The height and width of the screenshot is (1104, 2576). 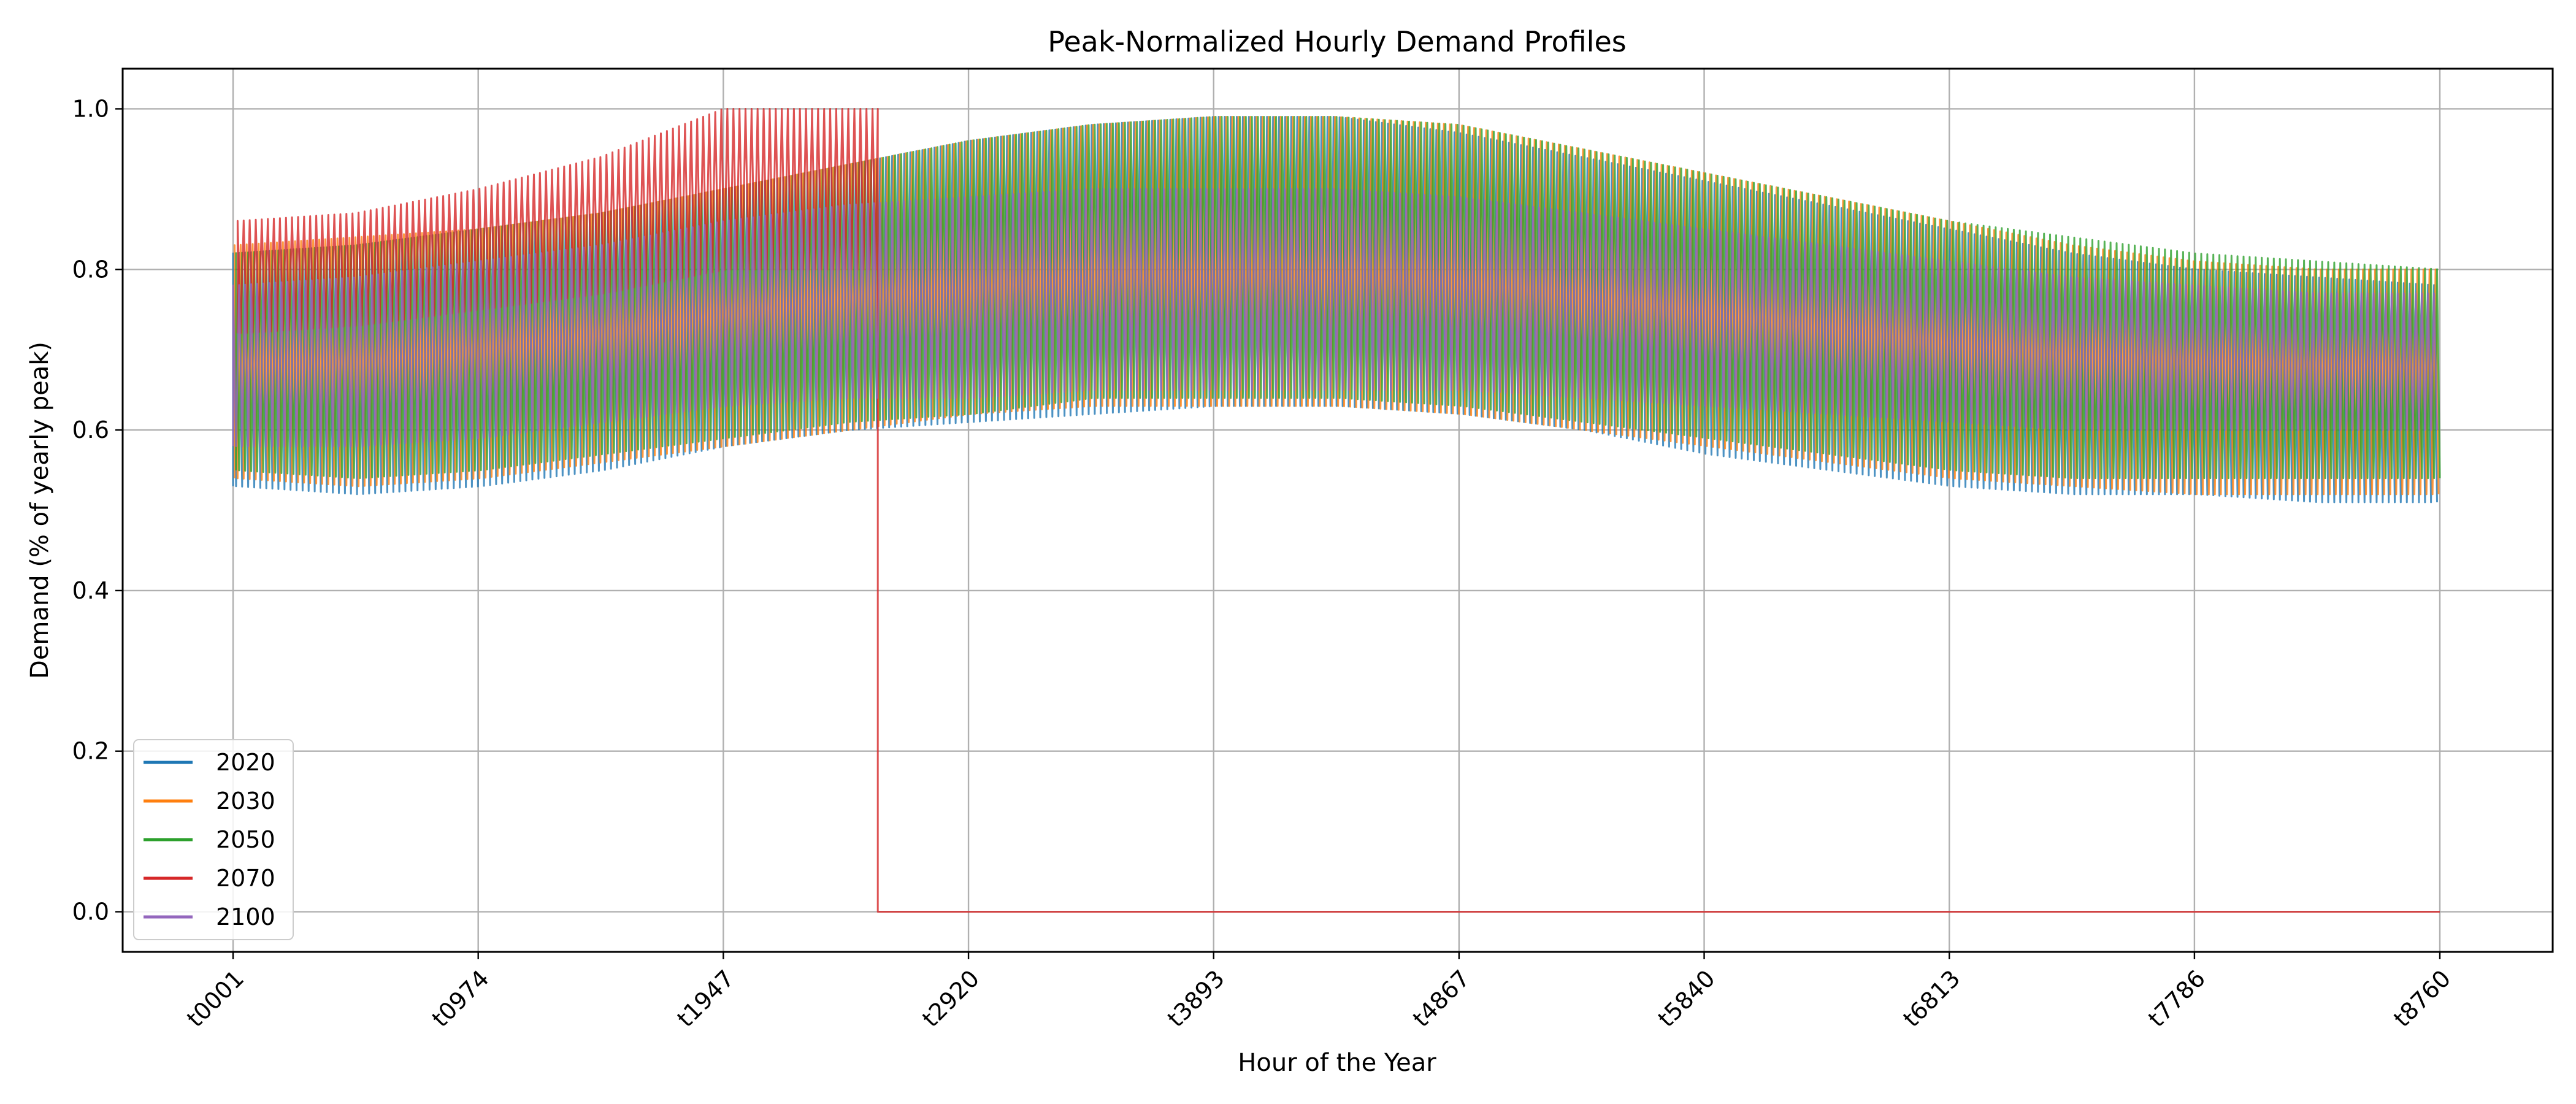 I want to click on y-axis-label: Demand (% of yearly peak), so click(x=40, y=510).